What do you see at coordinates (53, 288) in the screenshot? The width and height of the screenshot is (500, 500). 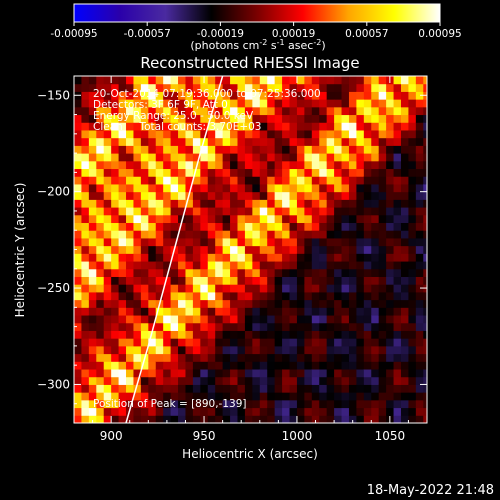 I see `y-tick-label: −250` at bounding box center [53, 288].